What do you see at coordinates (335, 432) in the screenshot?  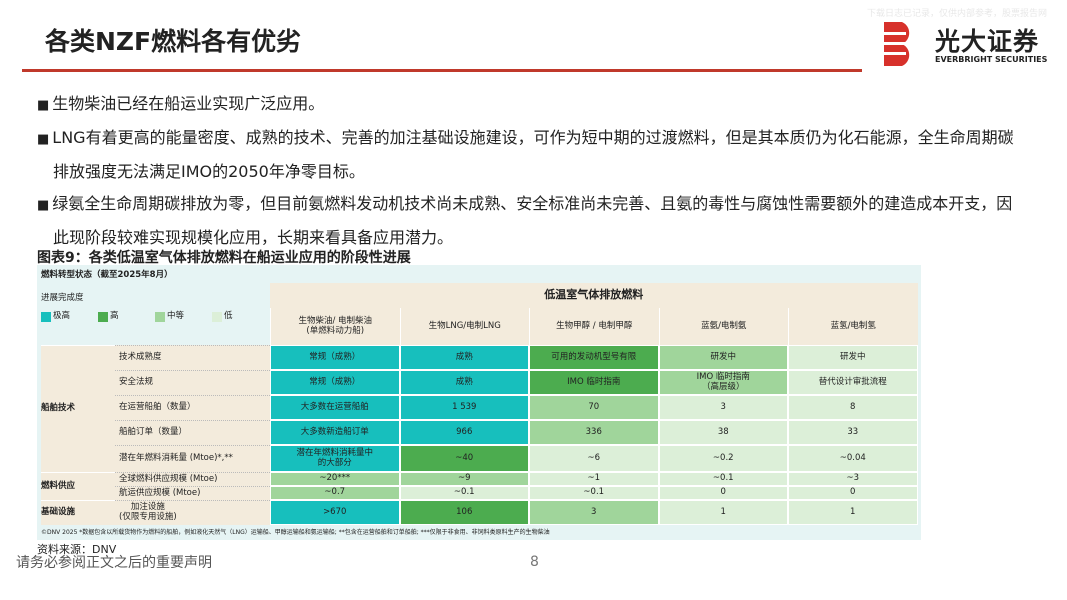 I see `table-cell: 大多数新造船订单` at bounding box center [335, 432].